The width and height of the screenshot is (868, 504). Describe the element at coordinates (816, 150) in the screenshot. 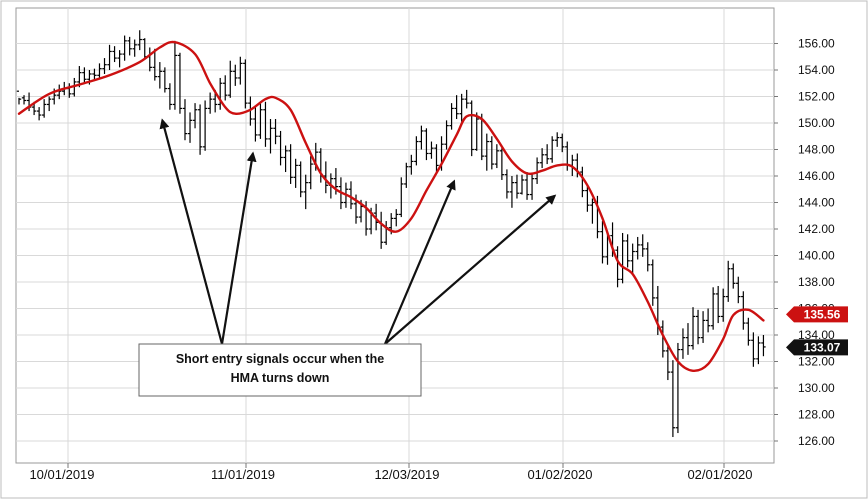

I see `y-tick-label: 148.00` at that location.